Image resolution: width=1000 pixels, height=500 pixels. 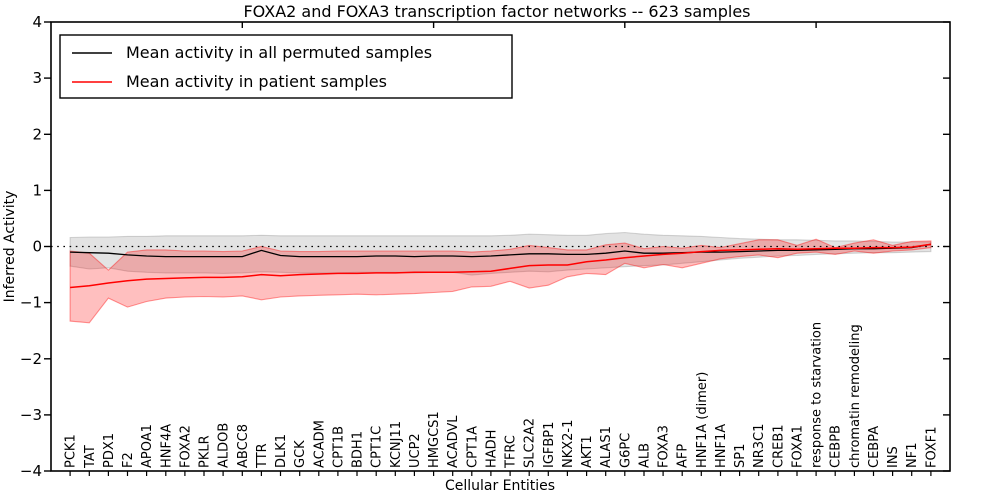 What do you see at coordinates (645, 455) in the screenshot?
I see `entity-label: ALB` at bounding box center [645, 455].